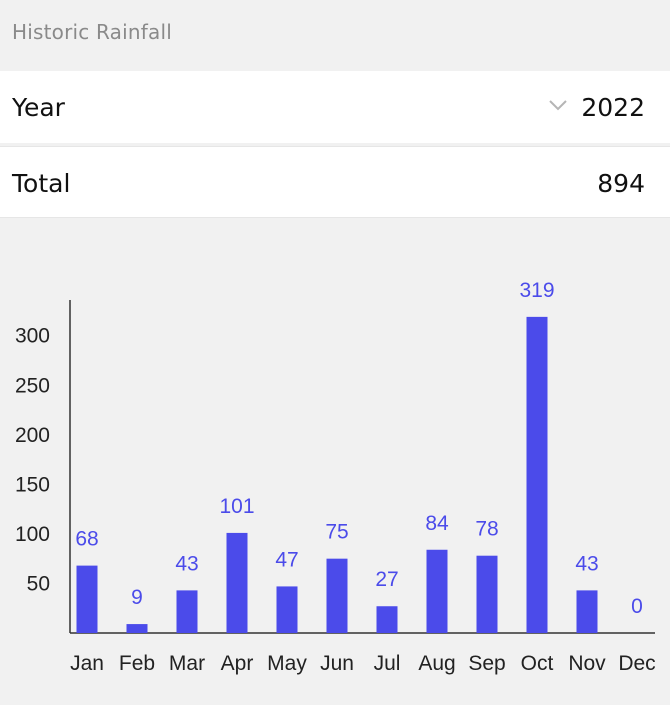 This screenshot has height=705, width=670. Describe the element at coordinates (32, 385) in the screenshot. I see `y-tick-label: 250` at that location.